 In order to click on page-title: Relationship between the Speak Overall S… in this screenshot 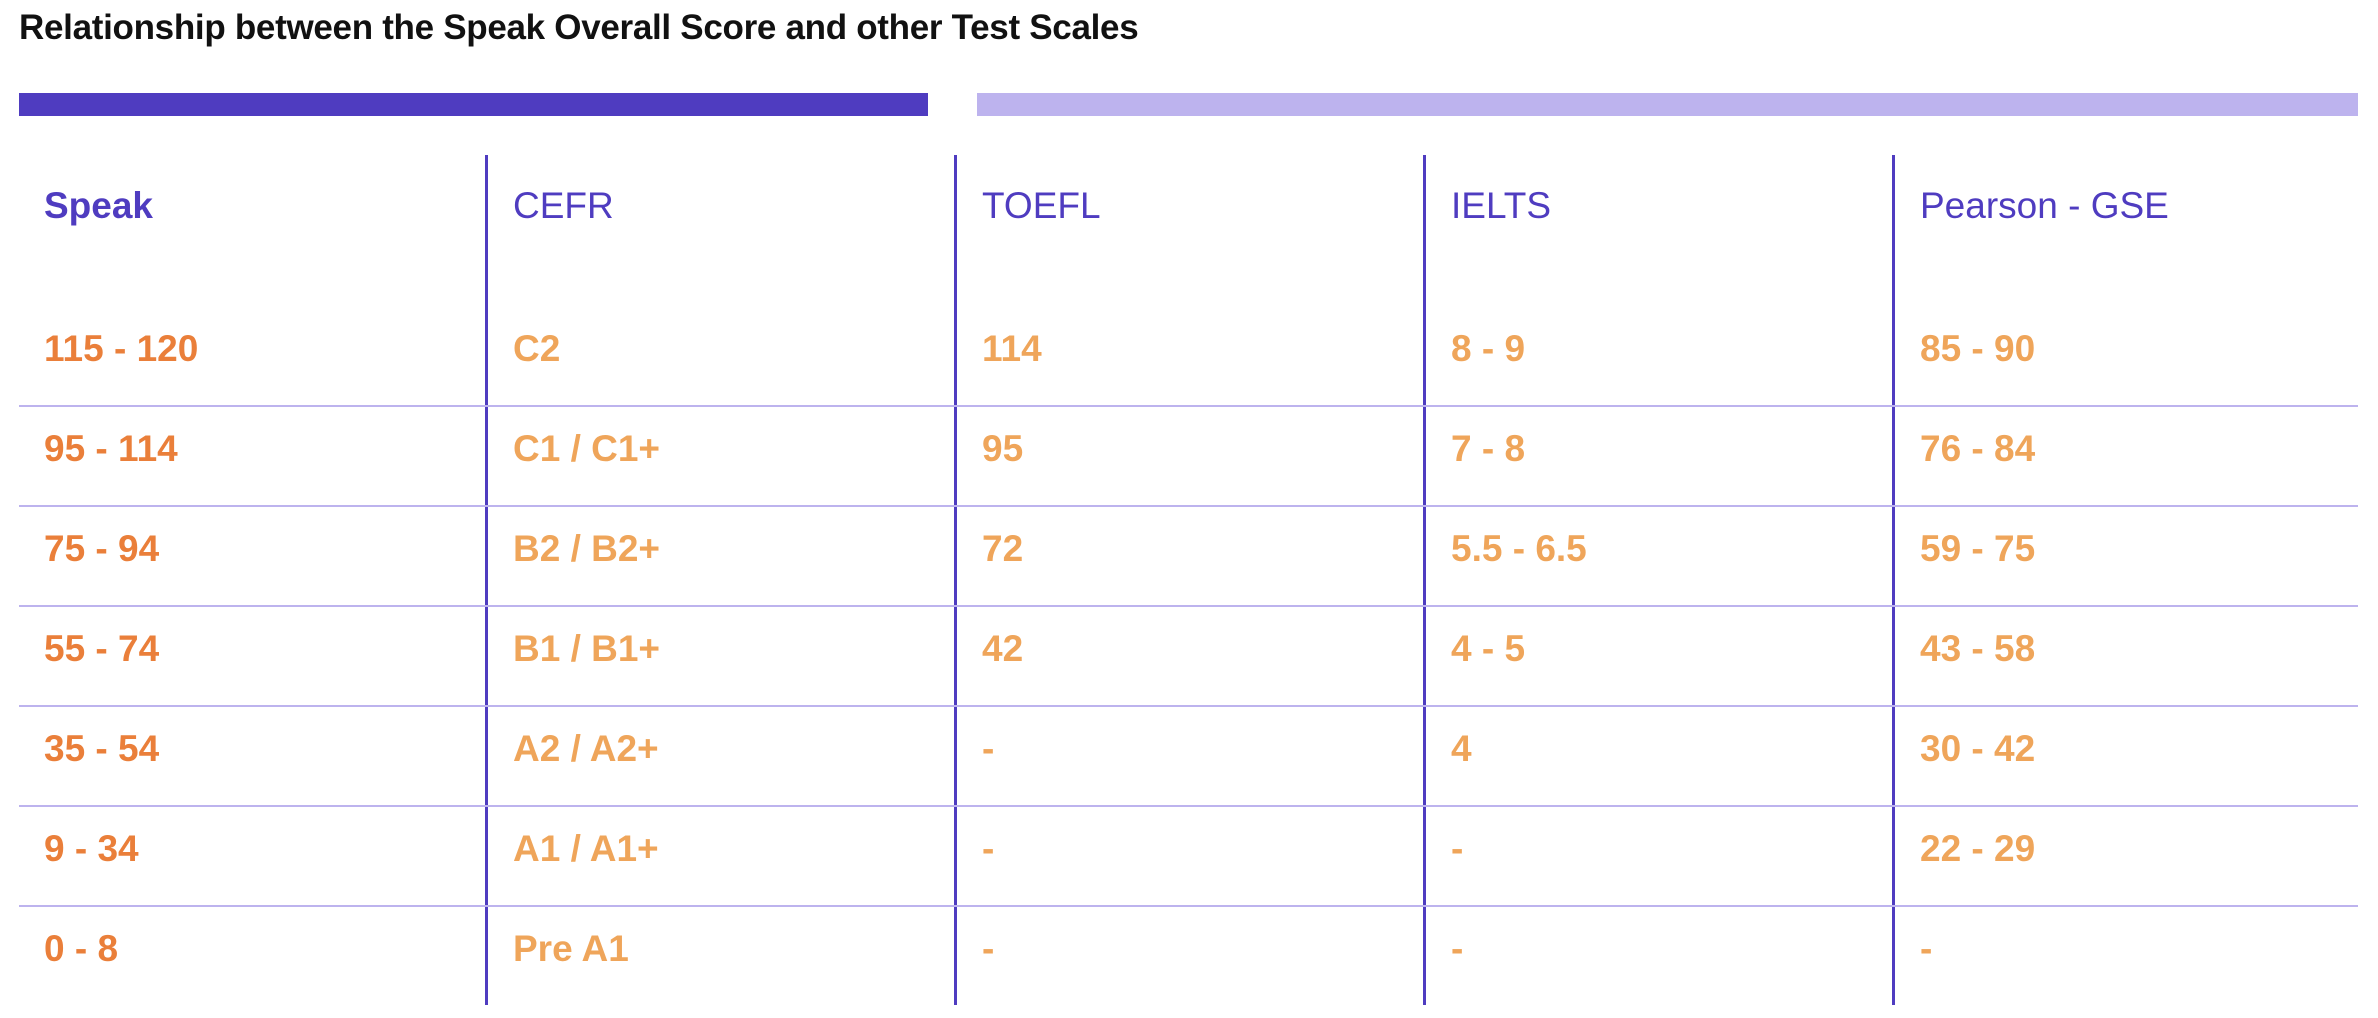, I will do `click(579, 27)`.